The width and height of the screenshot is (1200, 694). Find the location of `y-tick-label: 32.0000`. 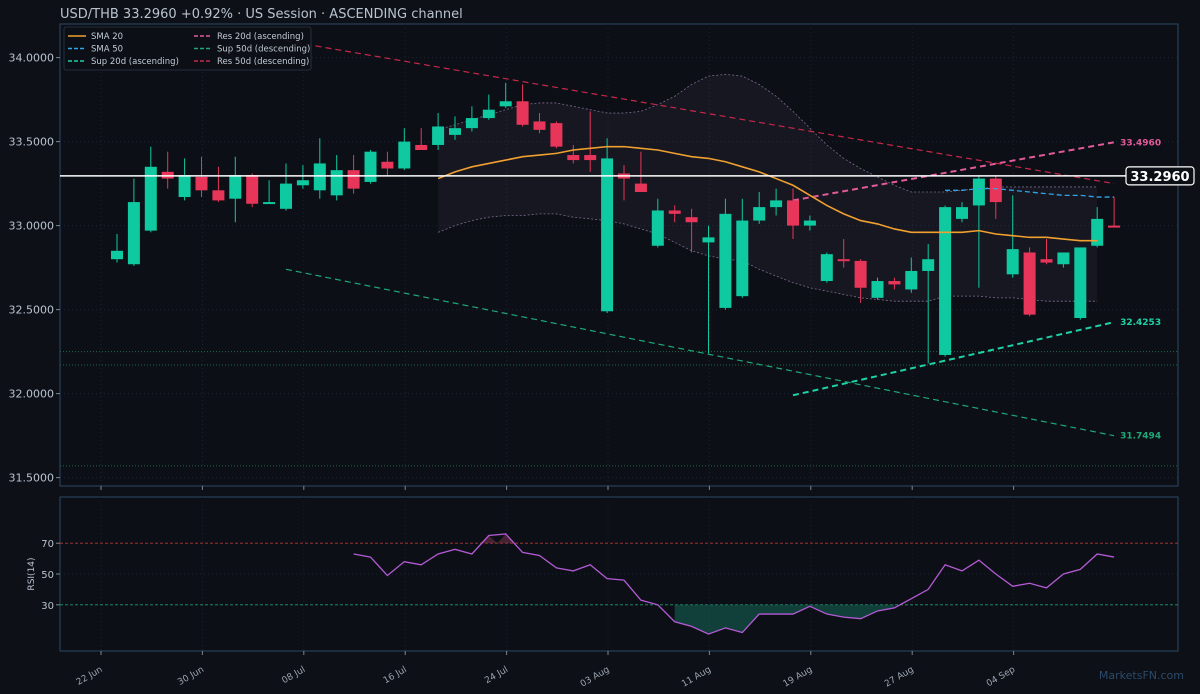

y-tick-label: 32.0000 is located at coordinates (32, 394).